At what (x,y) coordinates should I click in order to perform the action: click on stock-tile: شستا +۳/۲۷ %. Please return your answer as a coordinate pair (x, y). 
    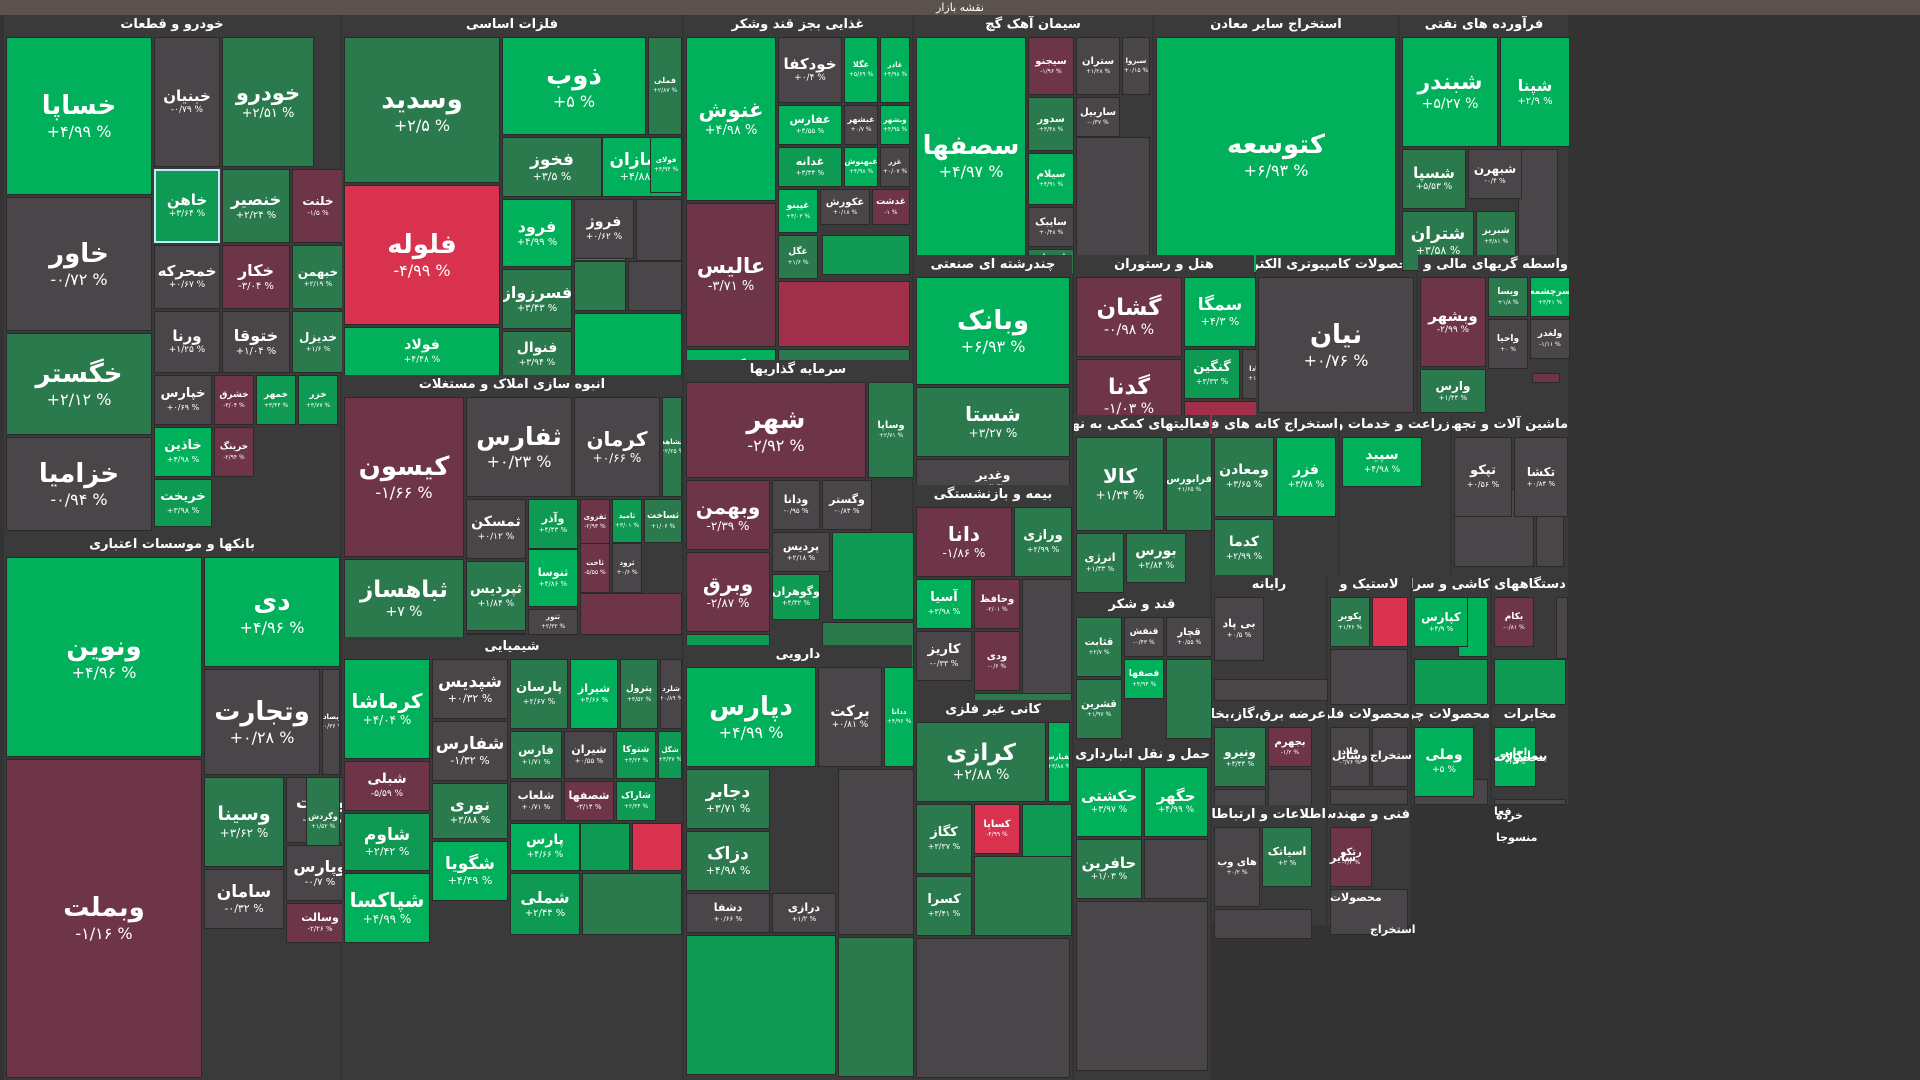
    Looking at the image, I should click on (993, 422).